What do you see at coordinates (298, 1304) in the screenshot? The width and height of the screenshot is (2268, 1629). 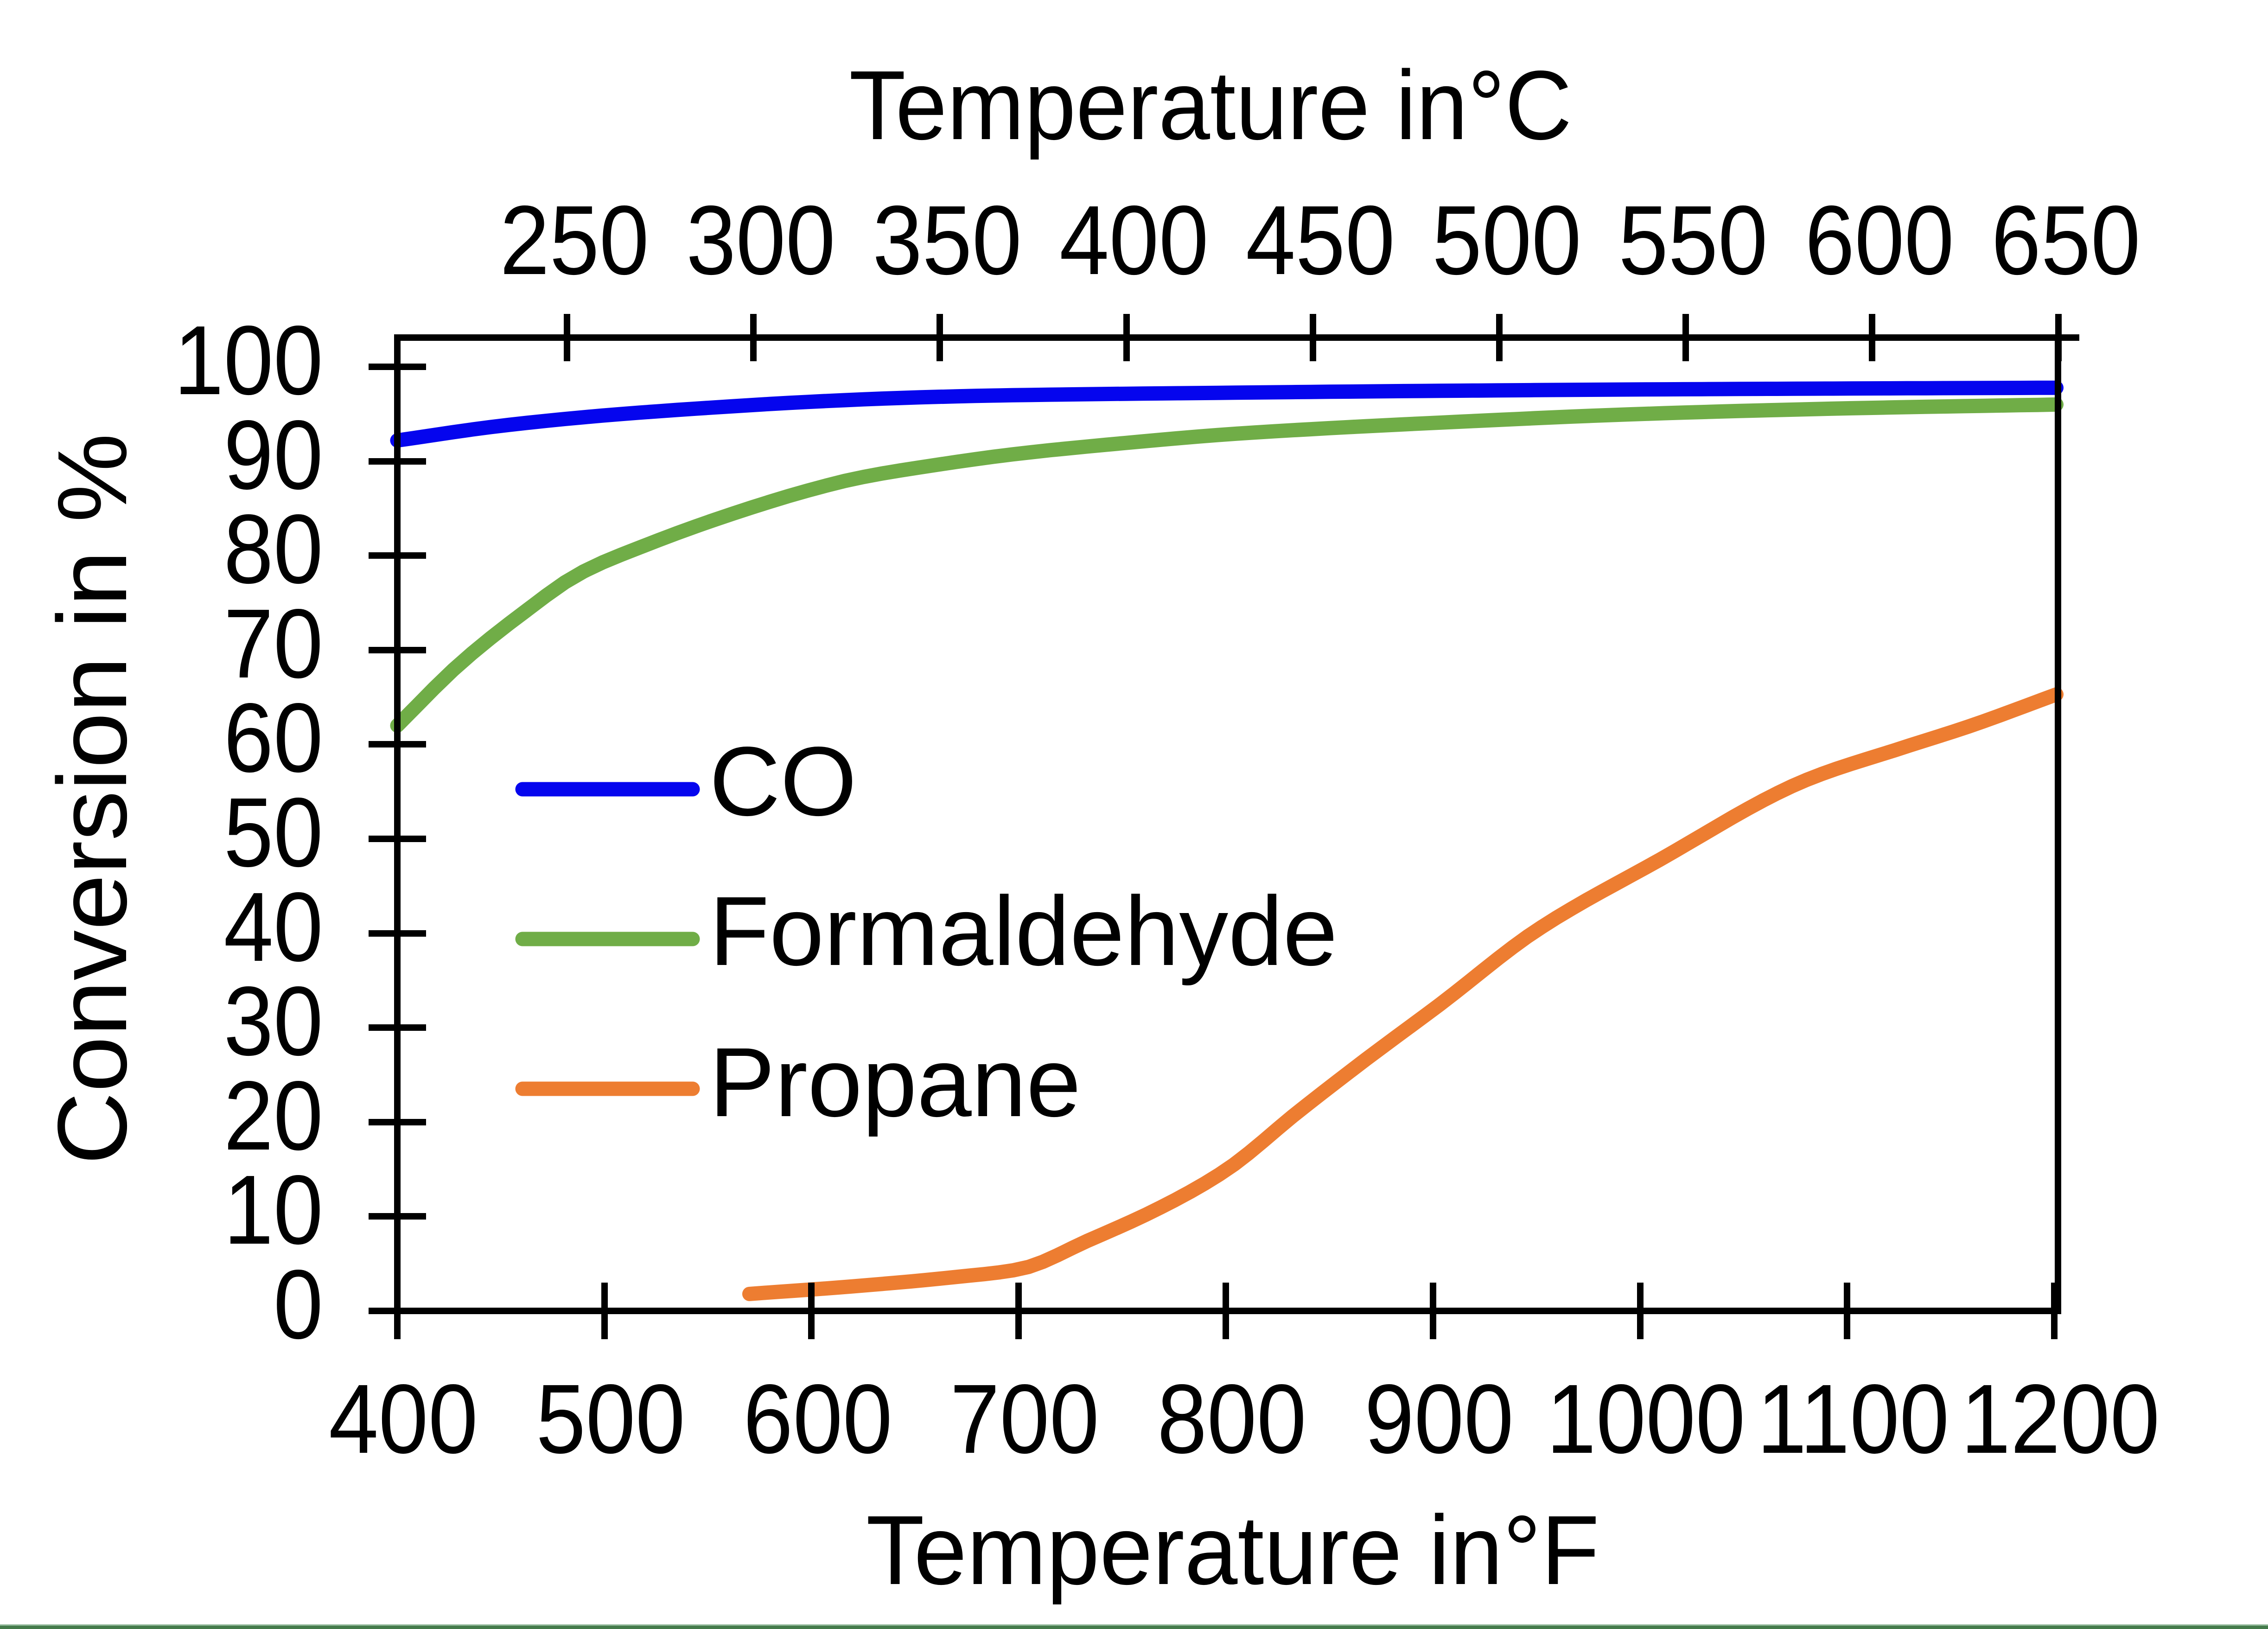 I see `svg-text: 0` at bounding box center [298, 1304].